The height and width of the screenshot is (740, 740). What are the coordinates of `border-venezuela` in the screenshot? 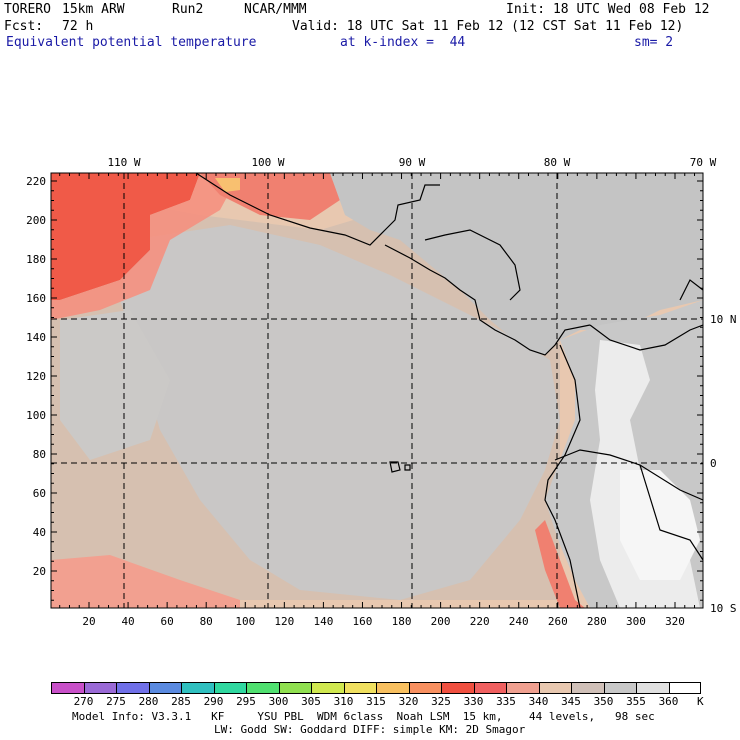 It's located at (691, 290).